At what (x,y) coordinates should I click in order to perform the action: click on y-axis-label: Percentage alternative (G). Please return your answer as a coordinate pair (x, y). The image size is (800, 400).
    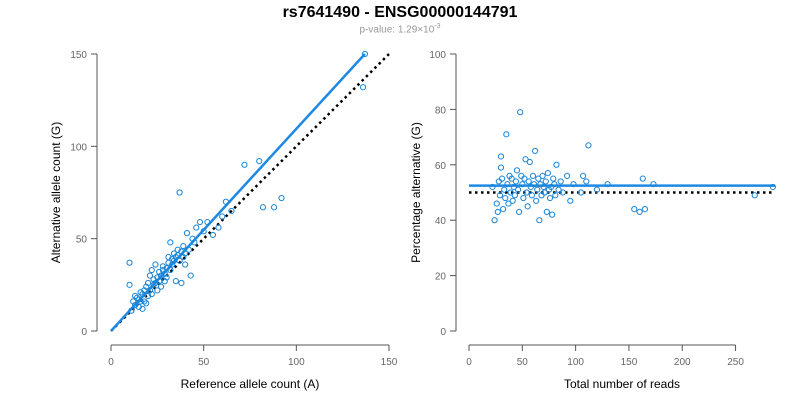
    Looking at the image, I should click on (416, 192).